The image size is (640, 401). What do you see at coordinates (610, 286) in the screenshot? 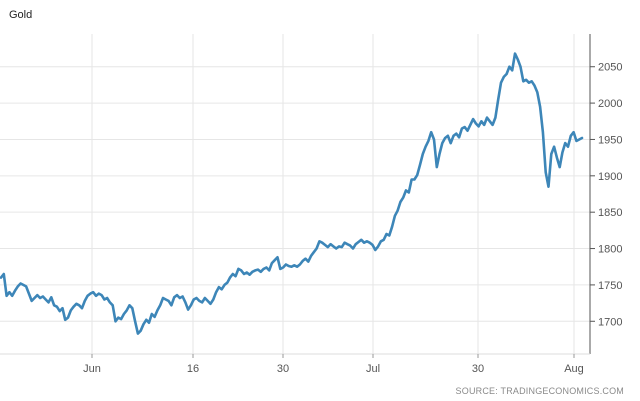
I see `y-tick-label: 1750` at bounding box center [610, 286].